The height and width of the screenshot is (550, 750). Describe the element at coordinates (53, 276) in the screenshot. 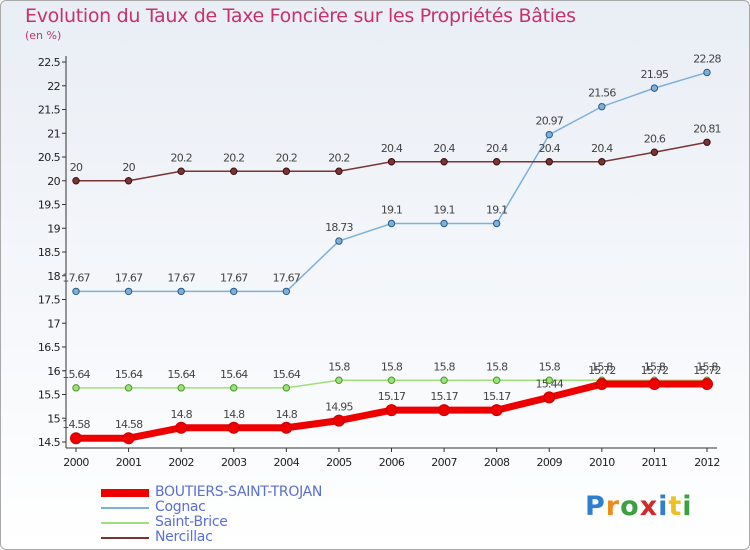

I see `y-tick-label: 18` at that location.